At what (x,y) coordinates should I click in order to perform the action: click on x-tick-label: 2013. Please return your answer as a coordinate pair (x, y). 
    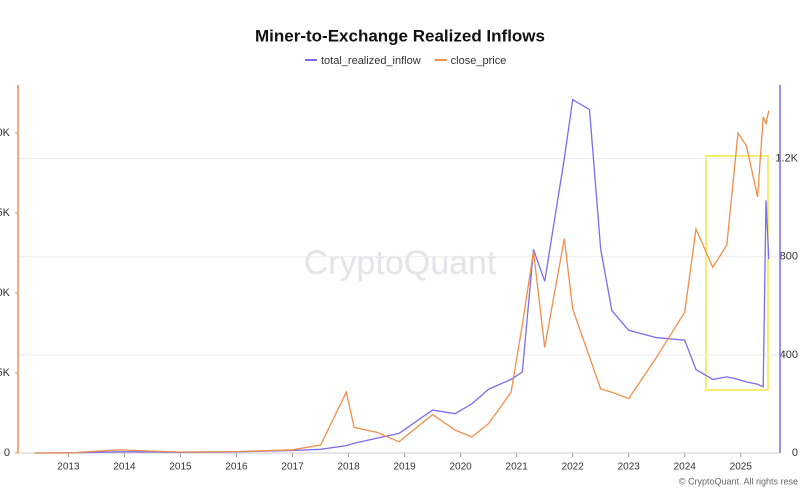
    Looking at the image, I should click on (68, 467).